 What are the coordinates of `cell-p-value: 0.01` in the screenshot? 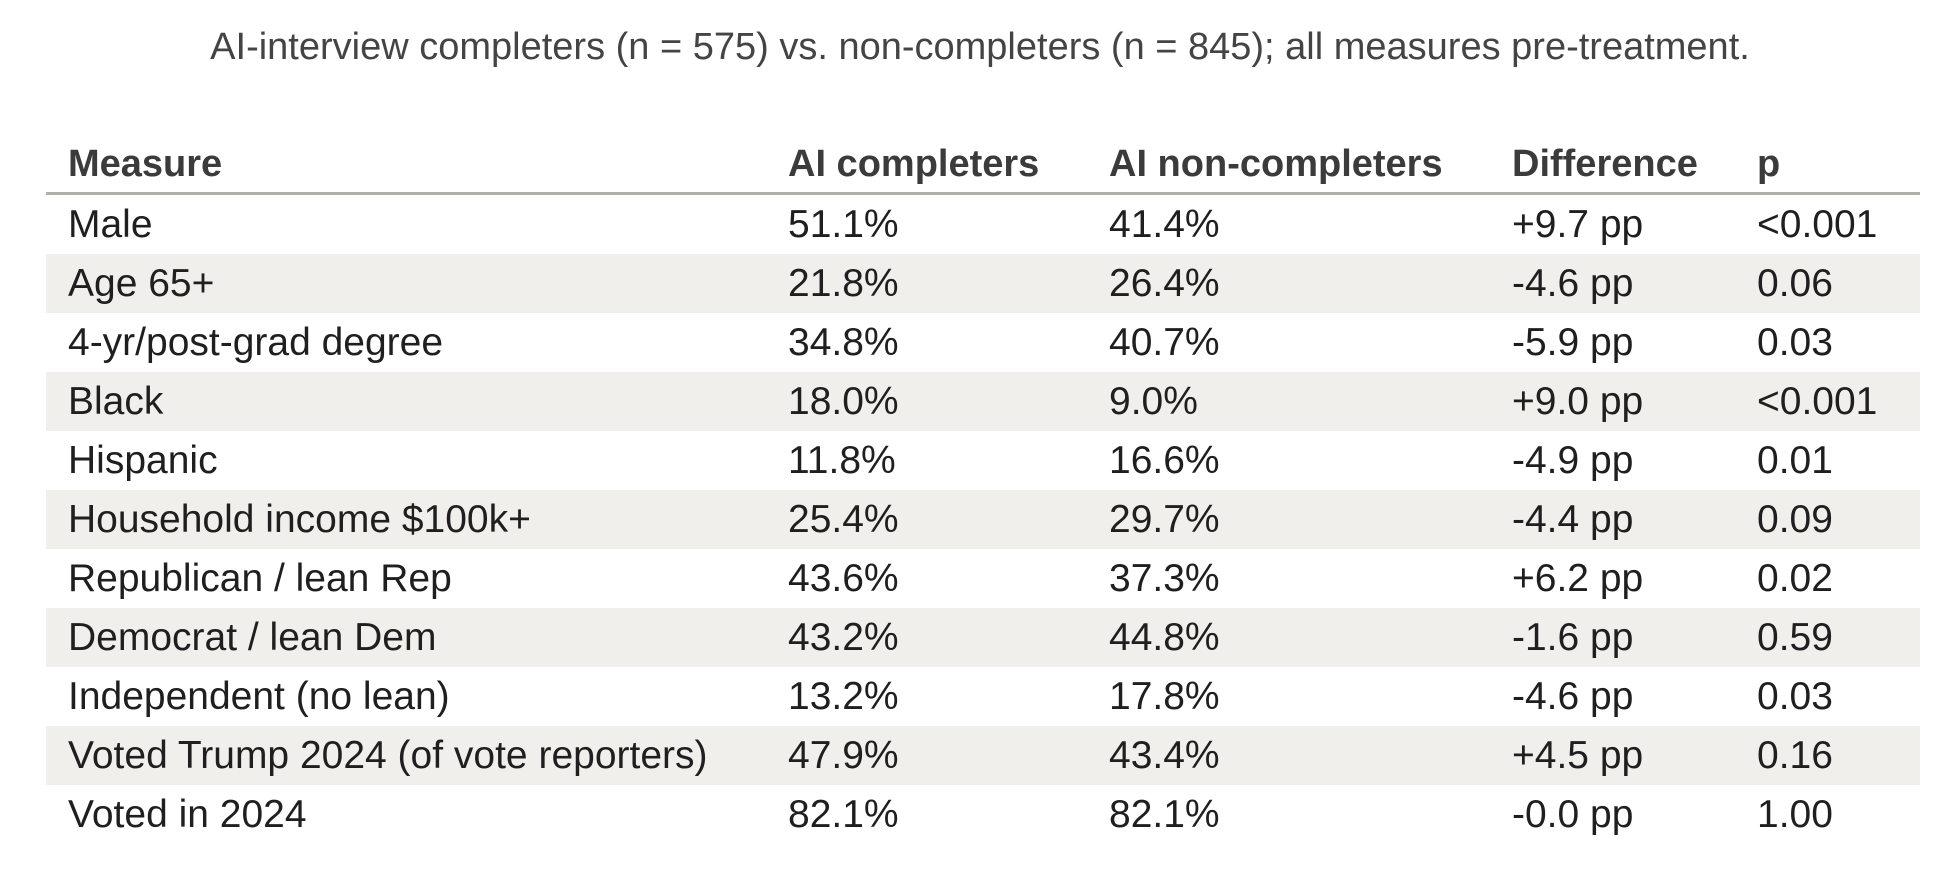 It's located at (1795, 460).